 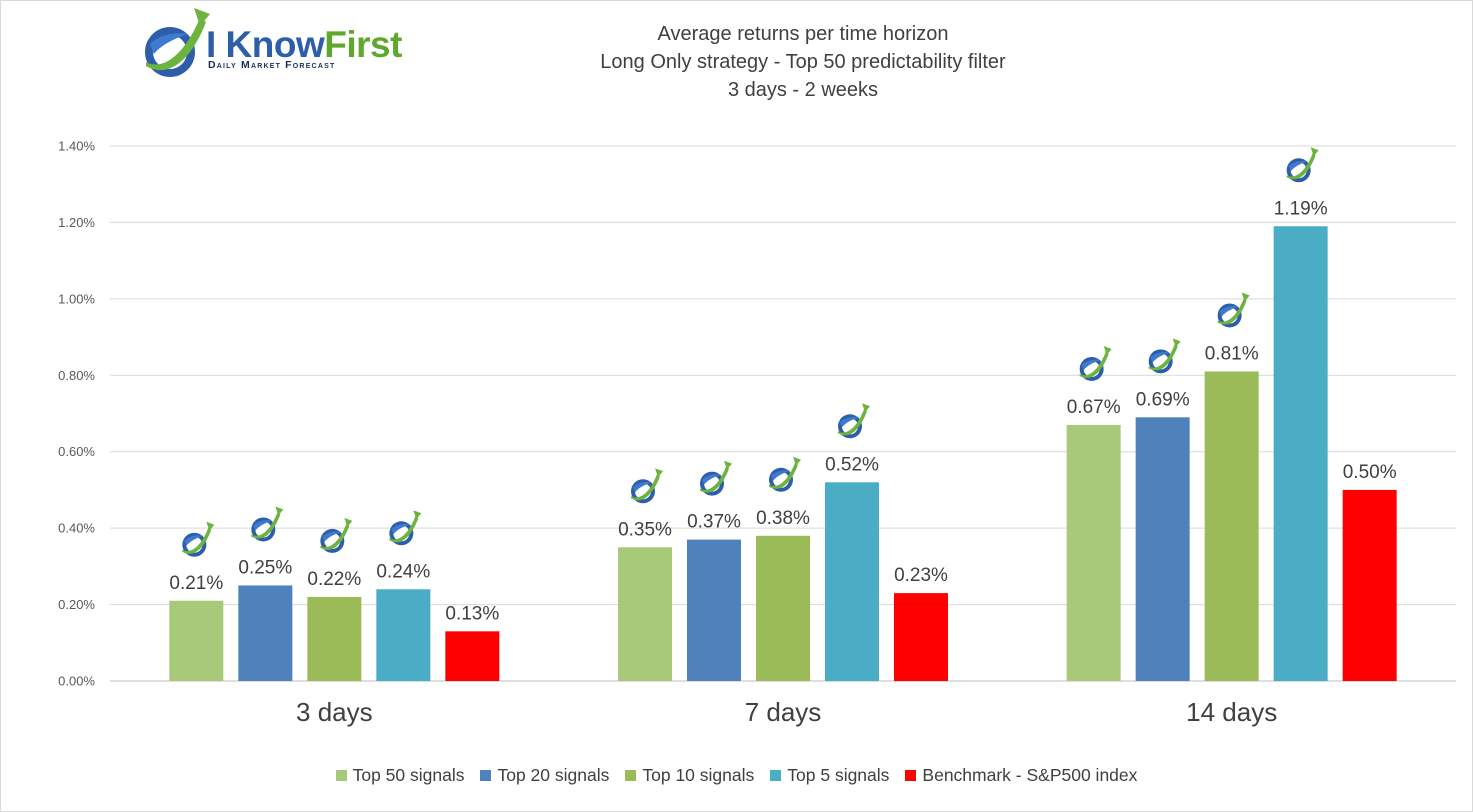 I want to click on data-label: 0.24%, so click(x=403, y=571).